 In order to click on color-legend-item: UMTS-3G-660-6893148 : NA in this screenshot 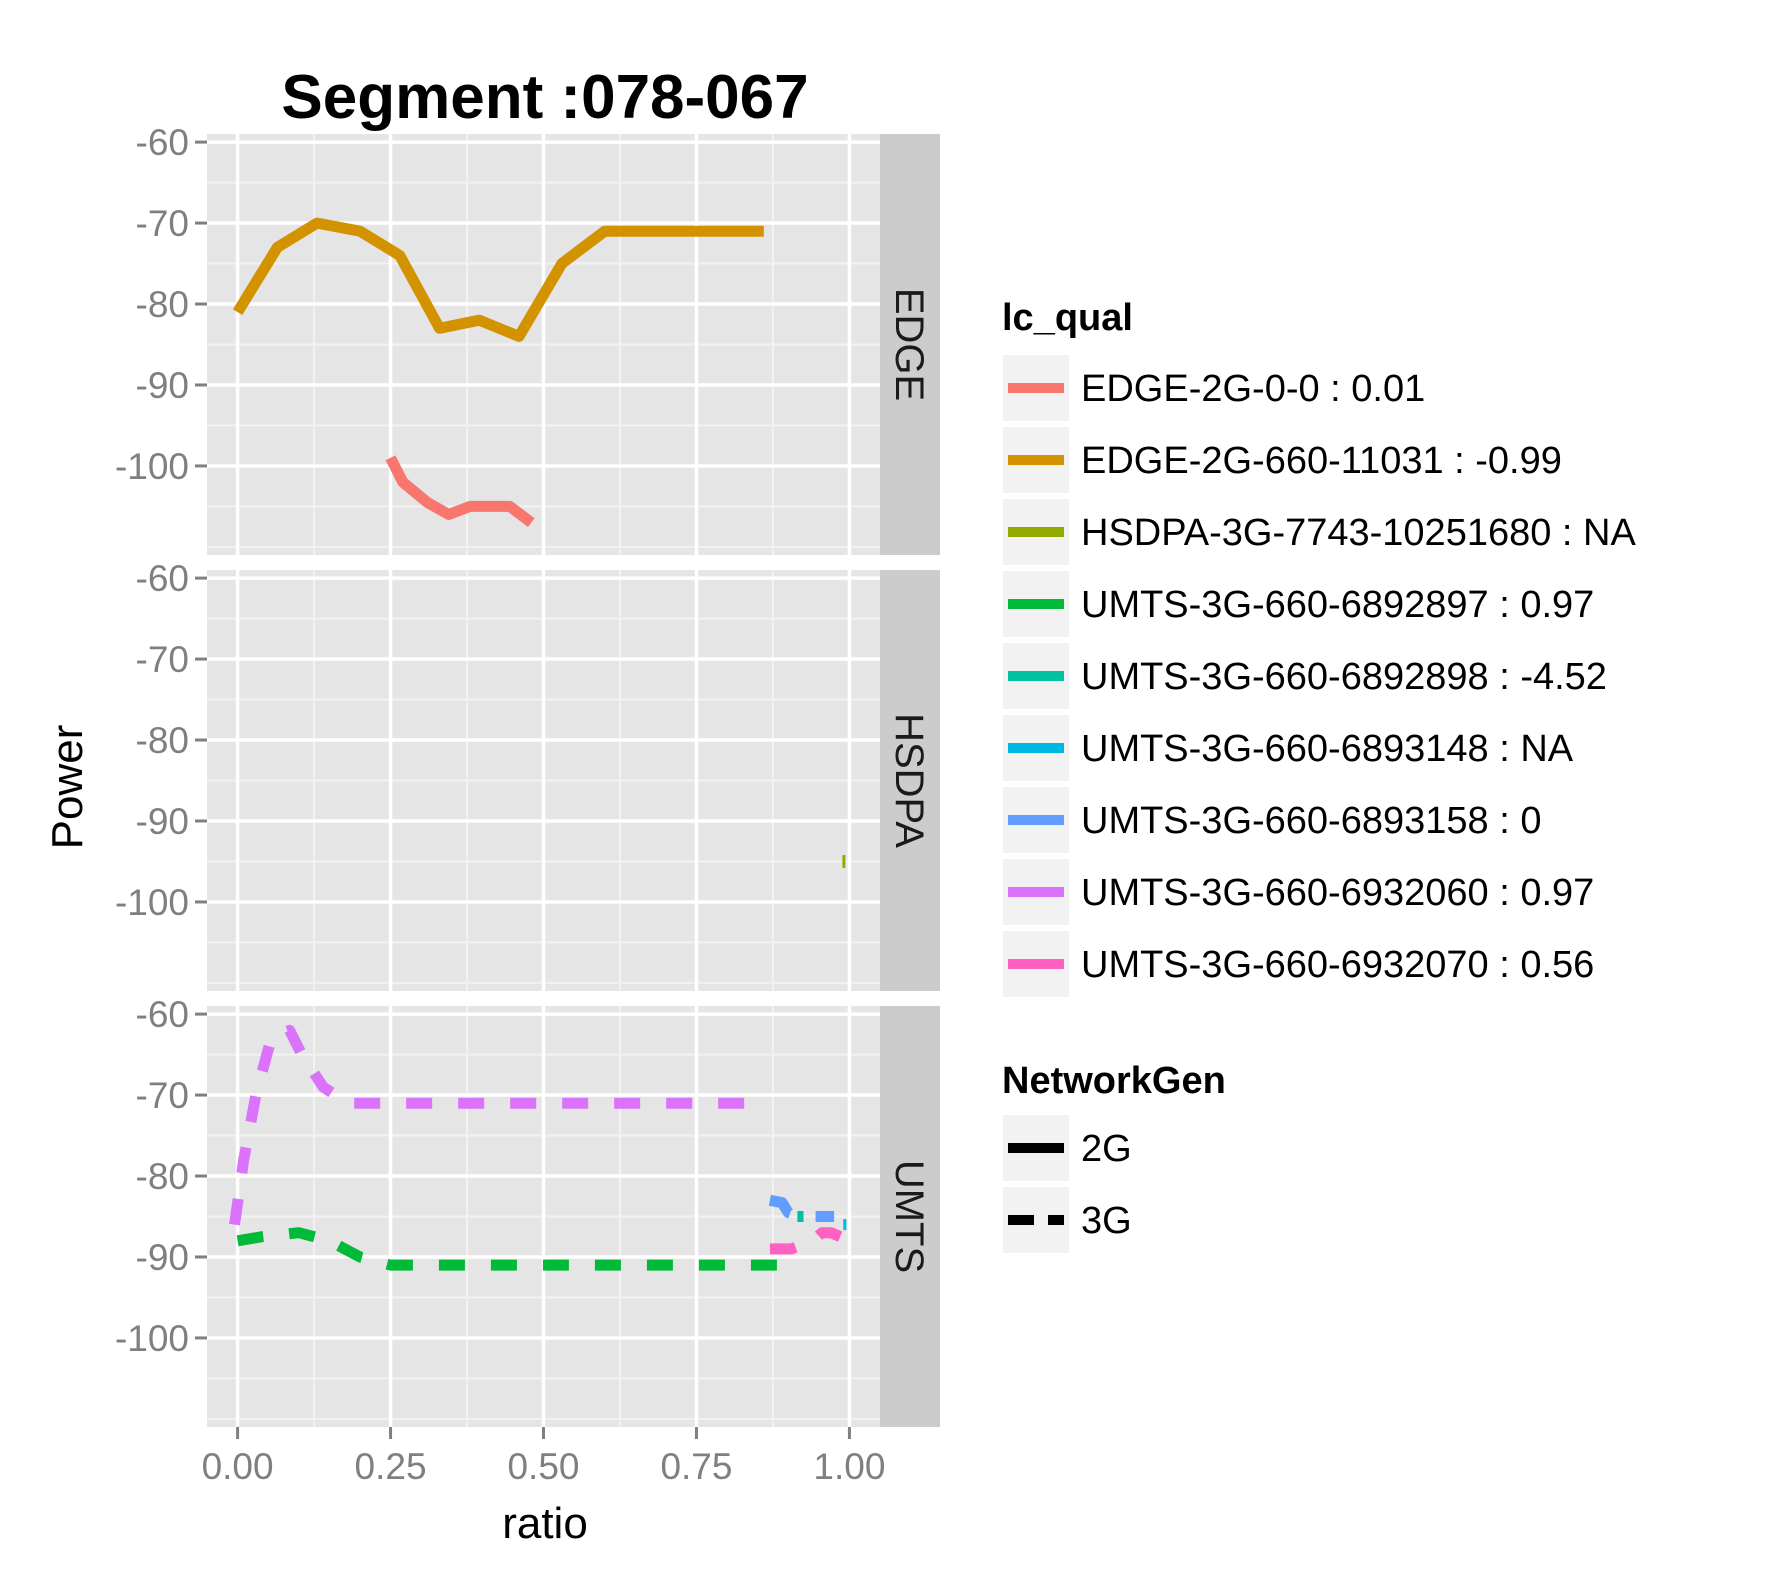, I will do `click(1287, 748)`.